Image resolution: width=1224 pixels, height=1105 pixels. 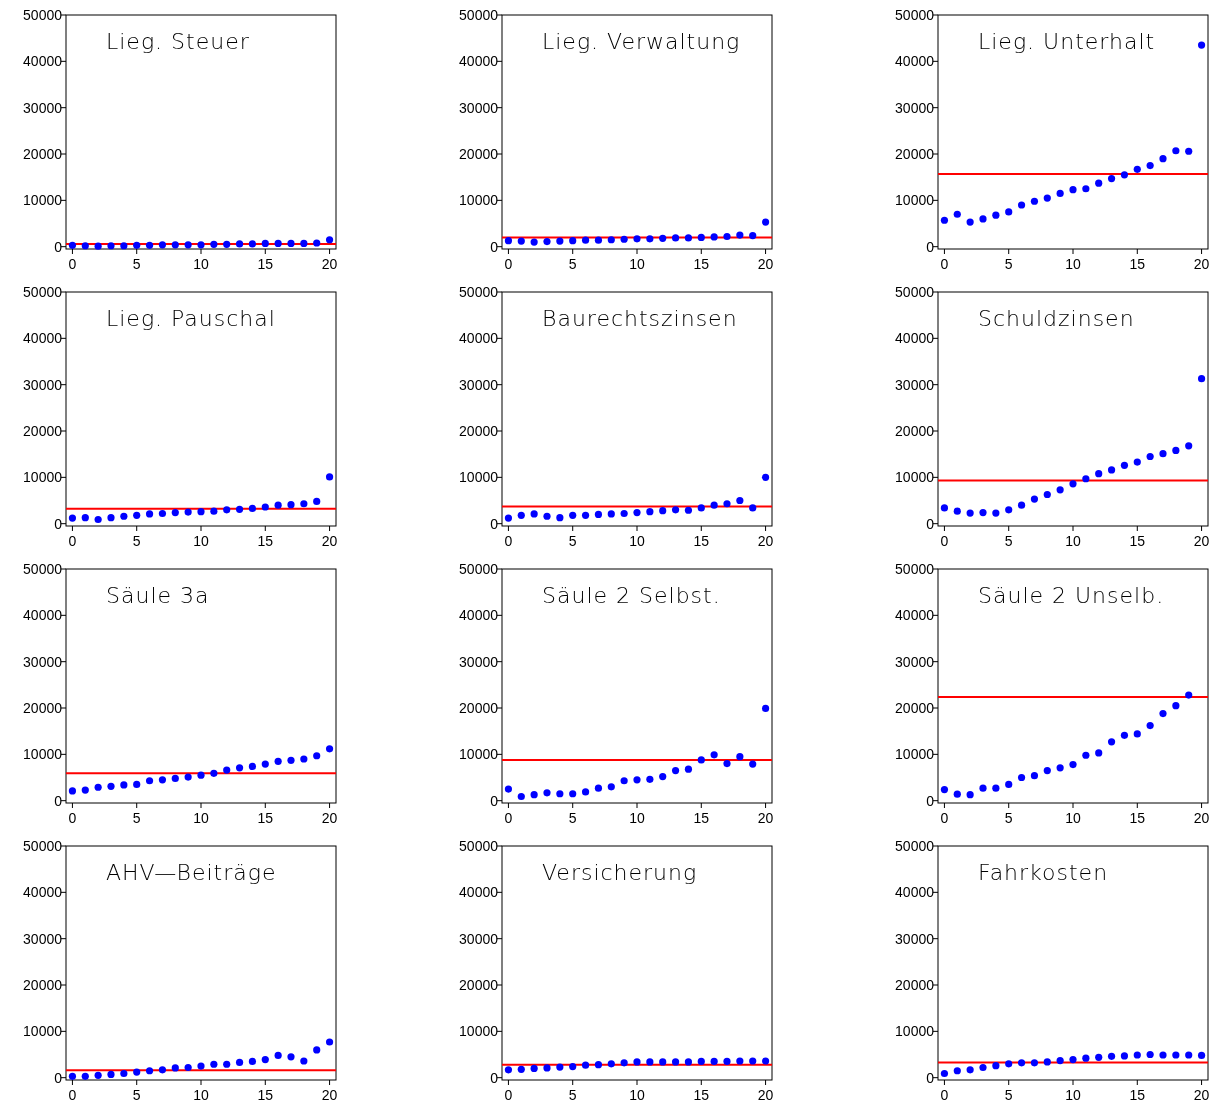 What do you see at coordinates (1067, 41) in the screenshot?
I see `text: Lieg. Unterhalt` at bounding box center [1067, 41].